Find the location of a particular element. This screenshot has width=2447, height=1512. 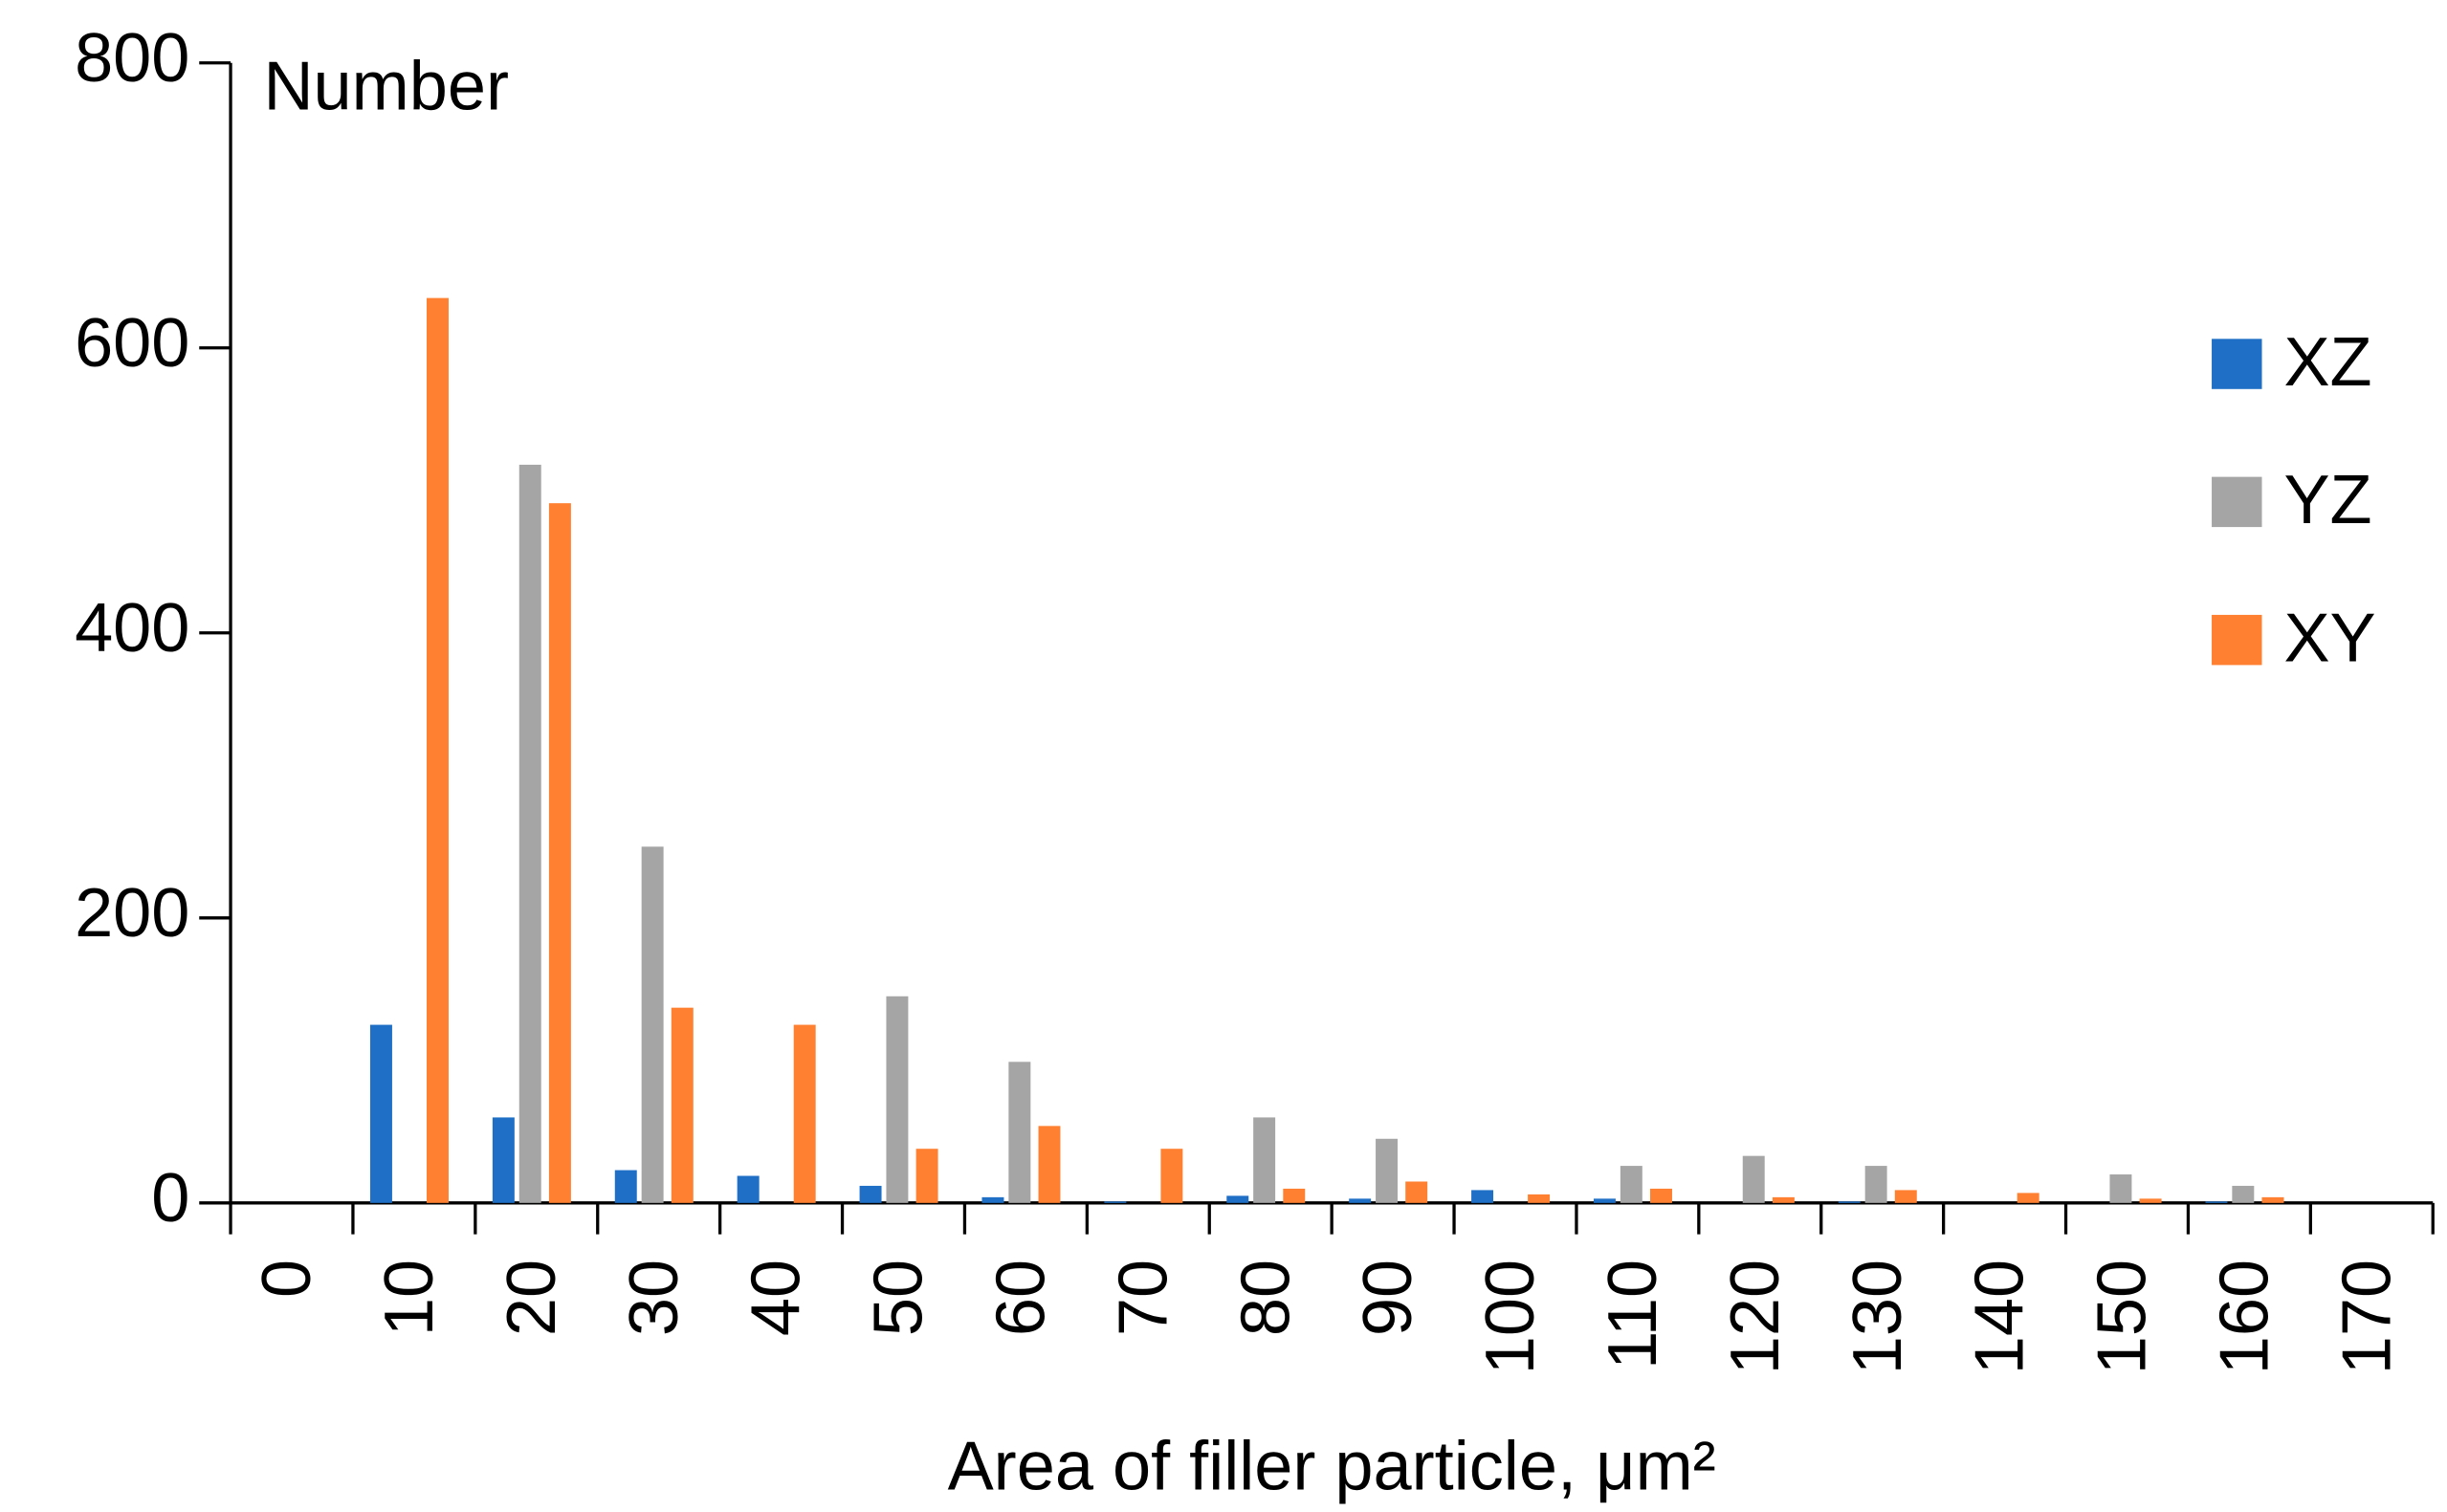

y-tick-label: 400 is located at coordinates (132, 628).